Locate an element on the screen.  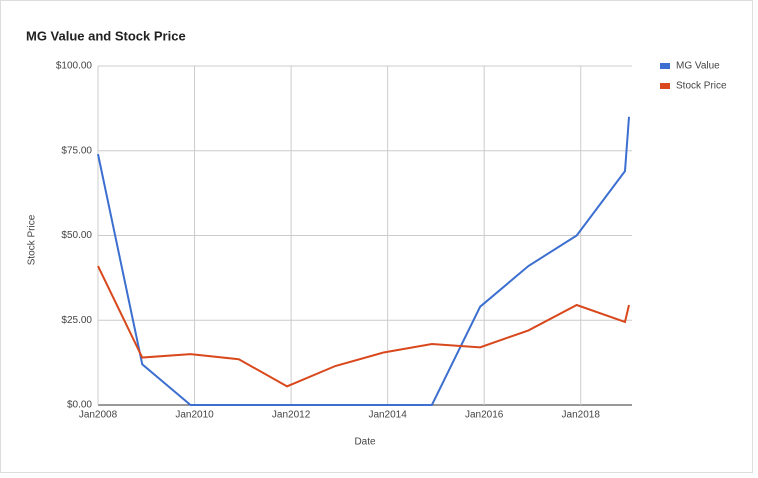
x-tick-label: Jan2012 is located at coordinates (291, 415).